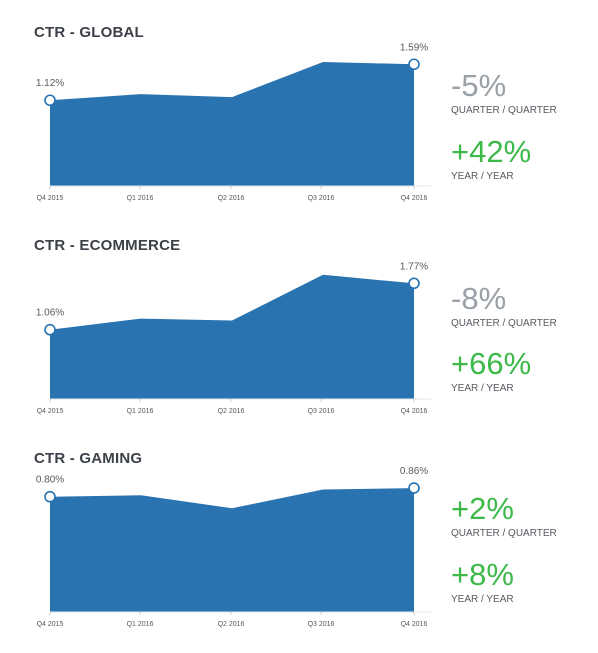 The width and height of the screenshot is (598, 653). I want to click on end-point-label: 0.86%, so click(414, 471).